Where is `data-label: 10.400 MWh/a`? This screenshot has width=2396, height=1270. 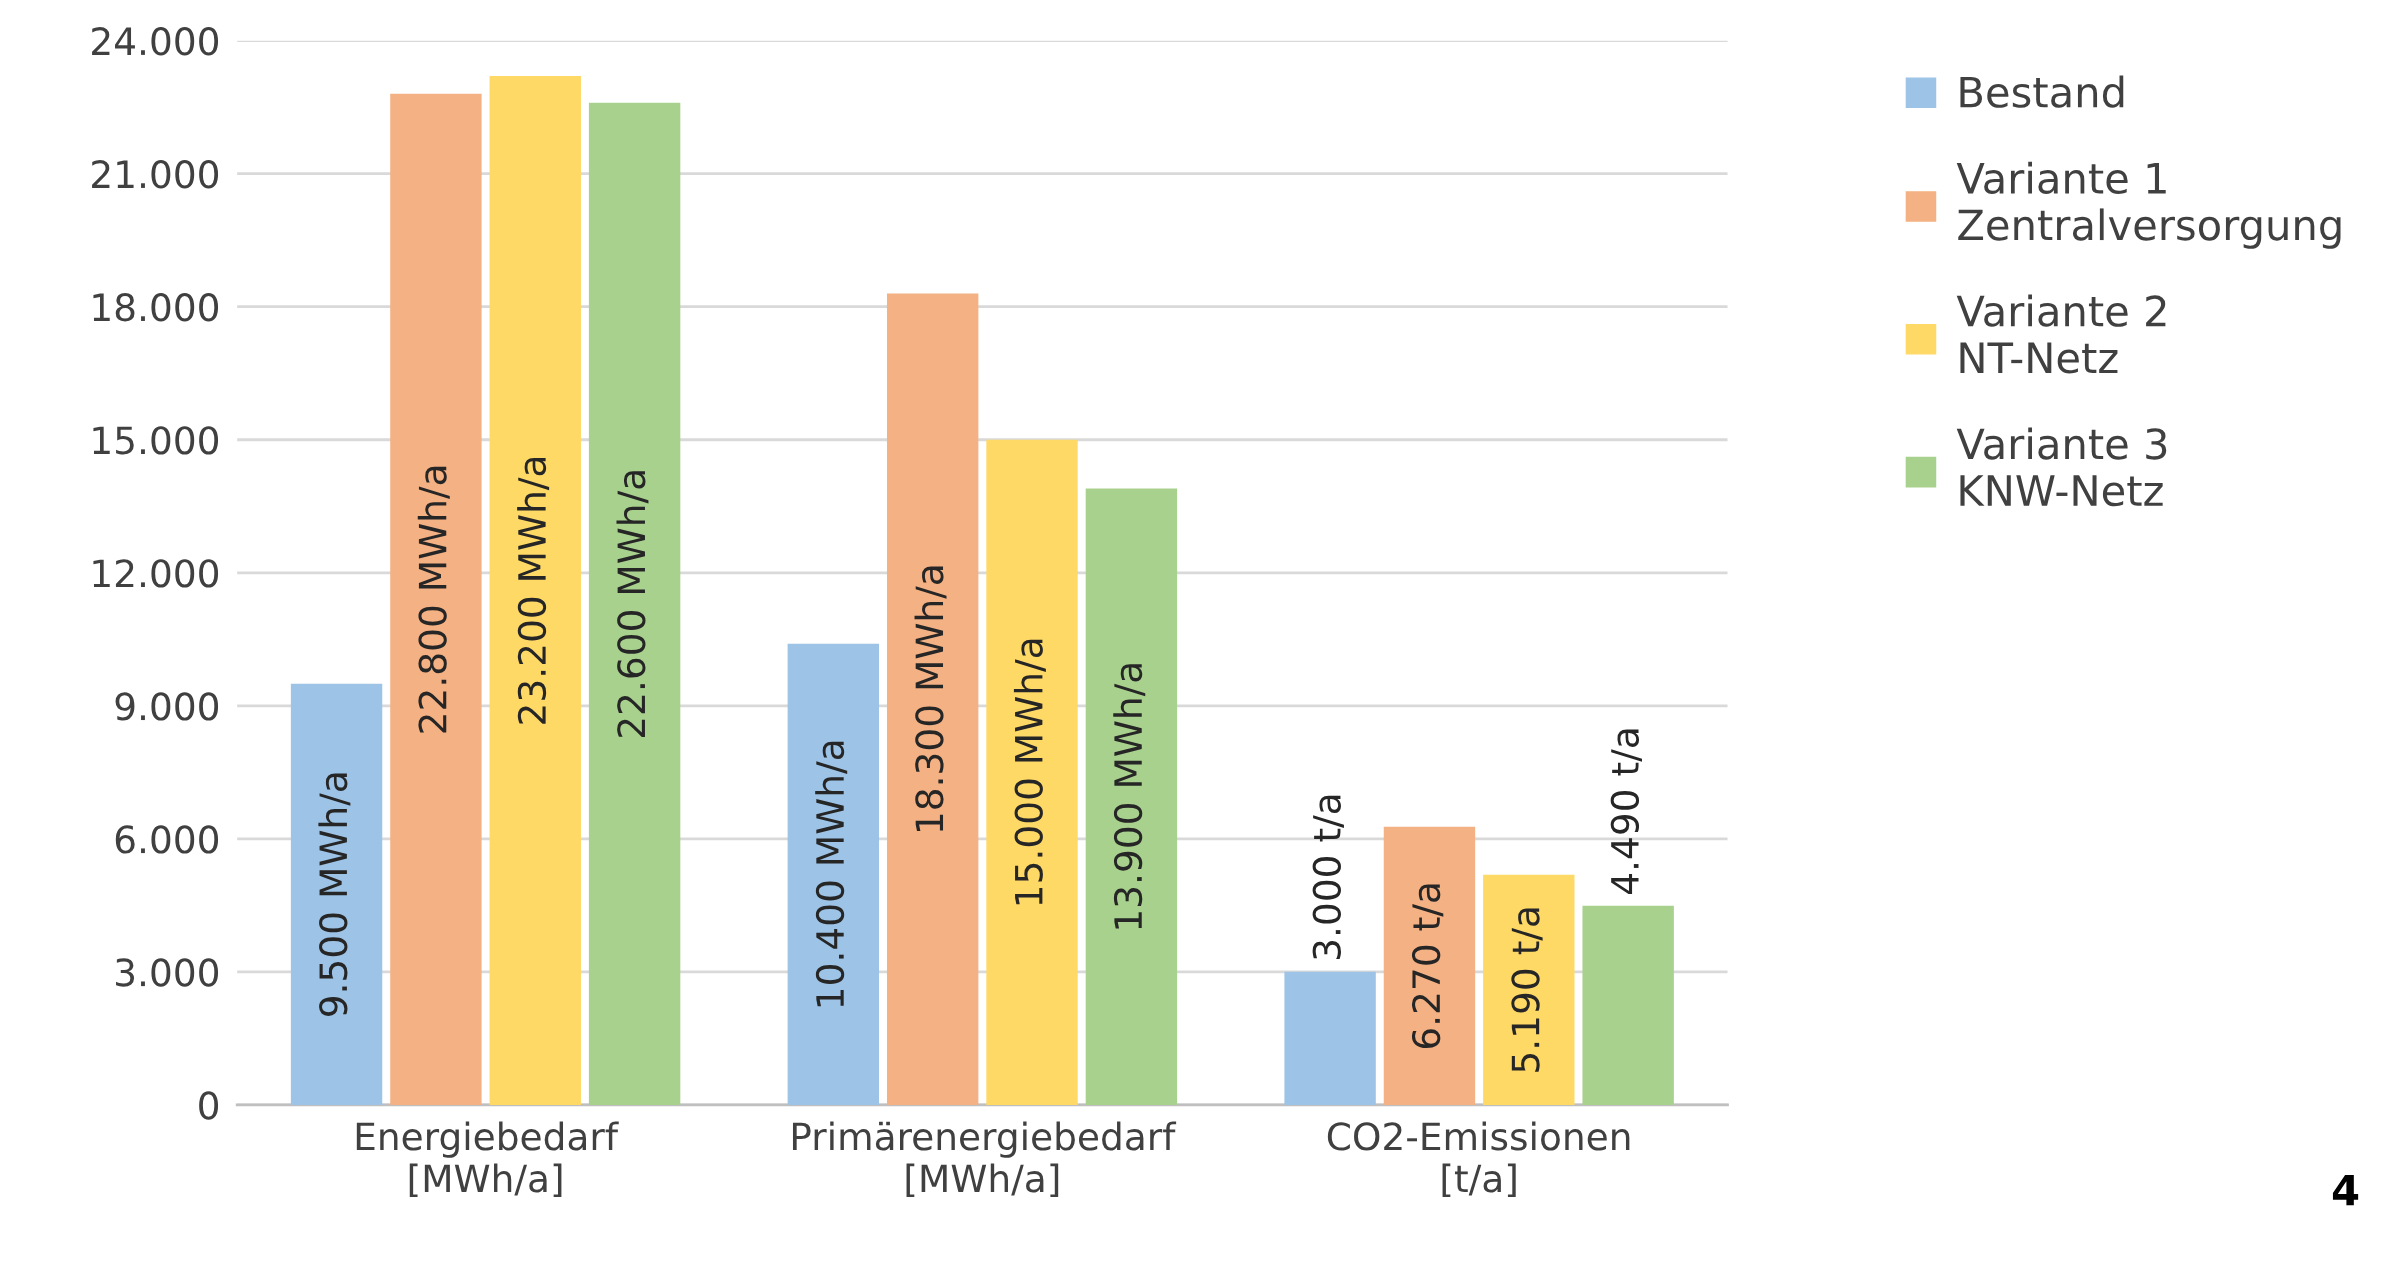
data-label: 10.400 MWh/a is located at coordinates (831, 874).